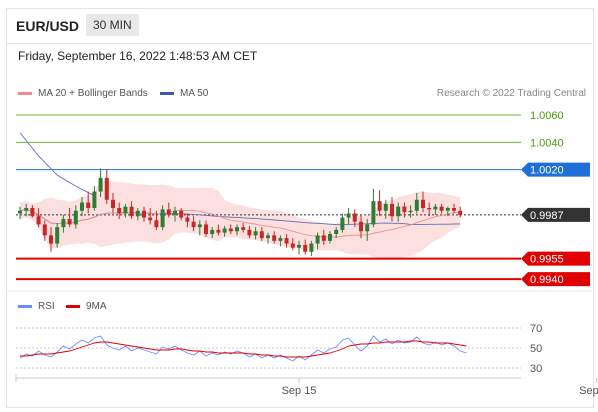 This screenshot has width=598, height=412. What do you see at coordinates (547, 260) in the screenshot?
I see `level-label-0.9955: 0.9955` at bounding box center [547, 260].